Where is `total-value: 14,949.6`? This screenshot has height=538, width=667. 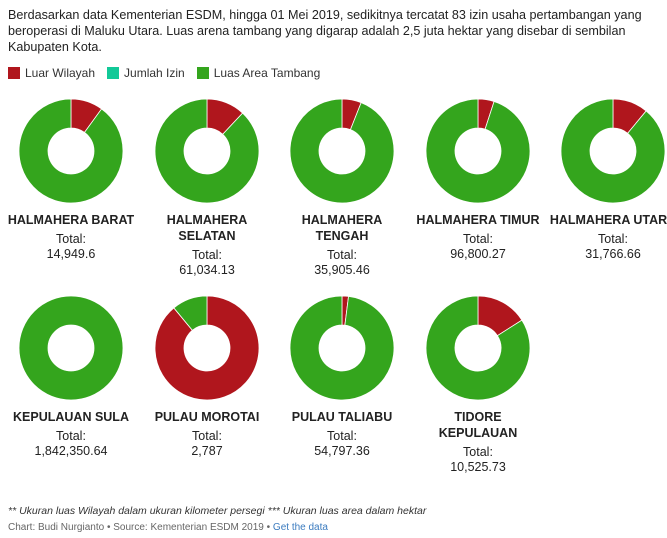 total-value: 14,949.6 is located at coordinates (71, 254).